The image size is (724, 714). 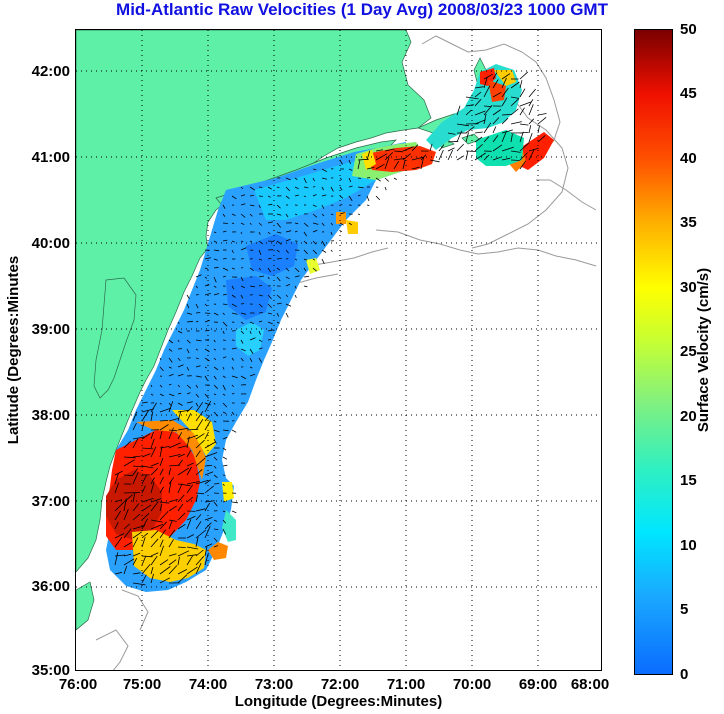 What do you see at coordinates (684, 674) in the screenshot?
I see `colorbar-tick-label: 0` at bounding box center [684, 674].